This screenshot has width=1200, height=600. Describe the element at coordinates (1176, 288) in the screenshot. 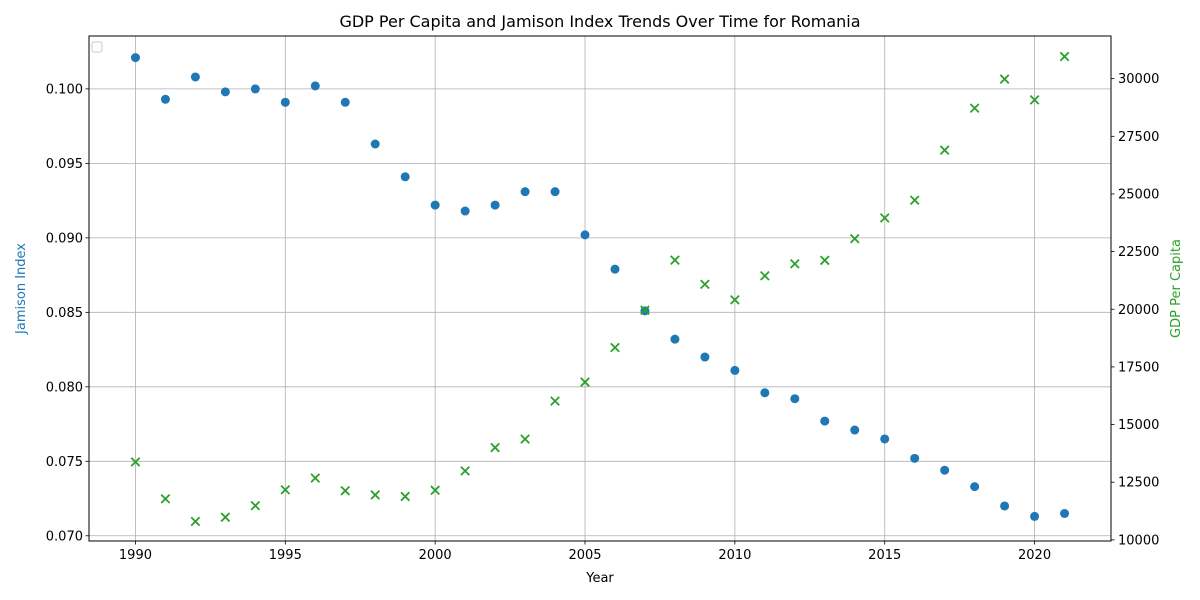

I see `y-axis-right-title: GDP Per Capita` at that location.